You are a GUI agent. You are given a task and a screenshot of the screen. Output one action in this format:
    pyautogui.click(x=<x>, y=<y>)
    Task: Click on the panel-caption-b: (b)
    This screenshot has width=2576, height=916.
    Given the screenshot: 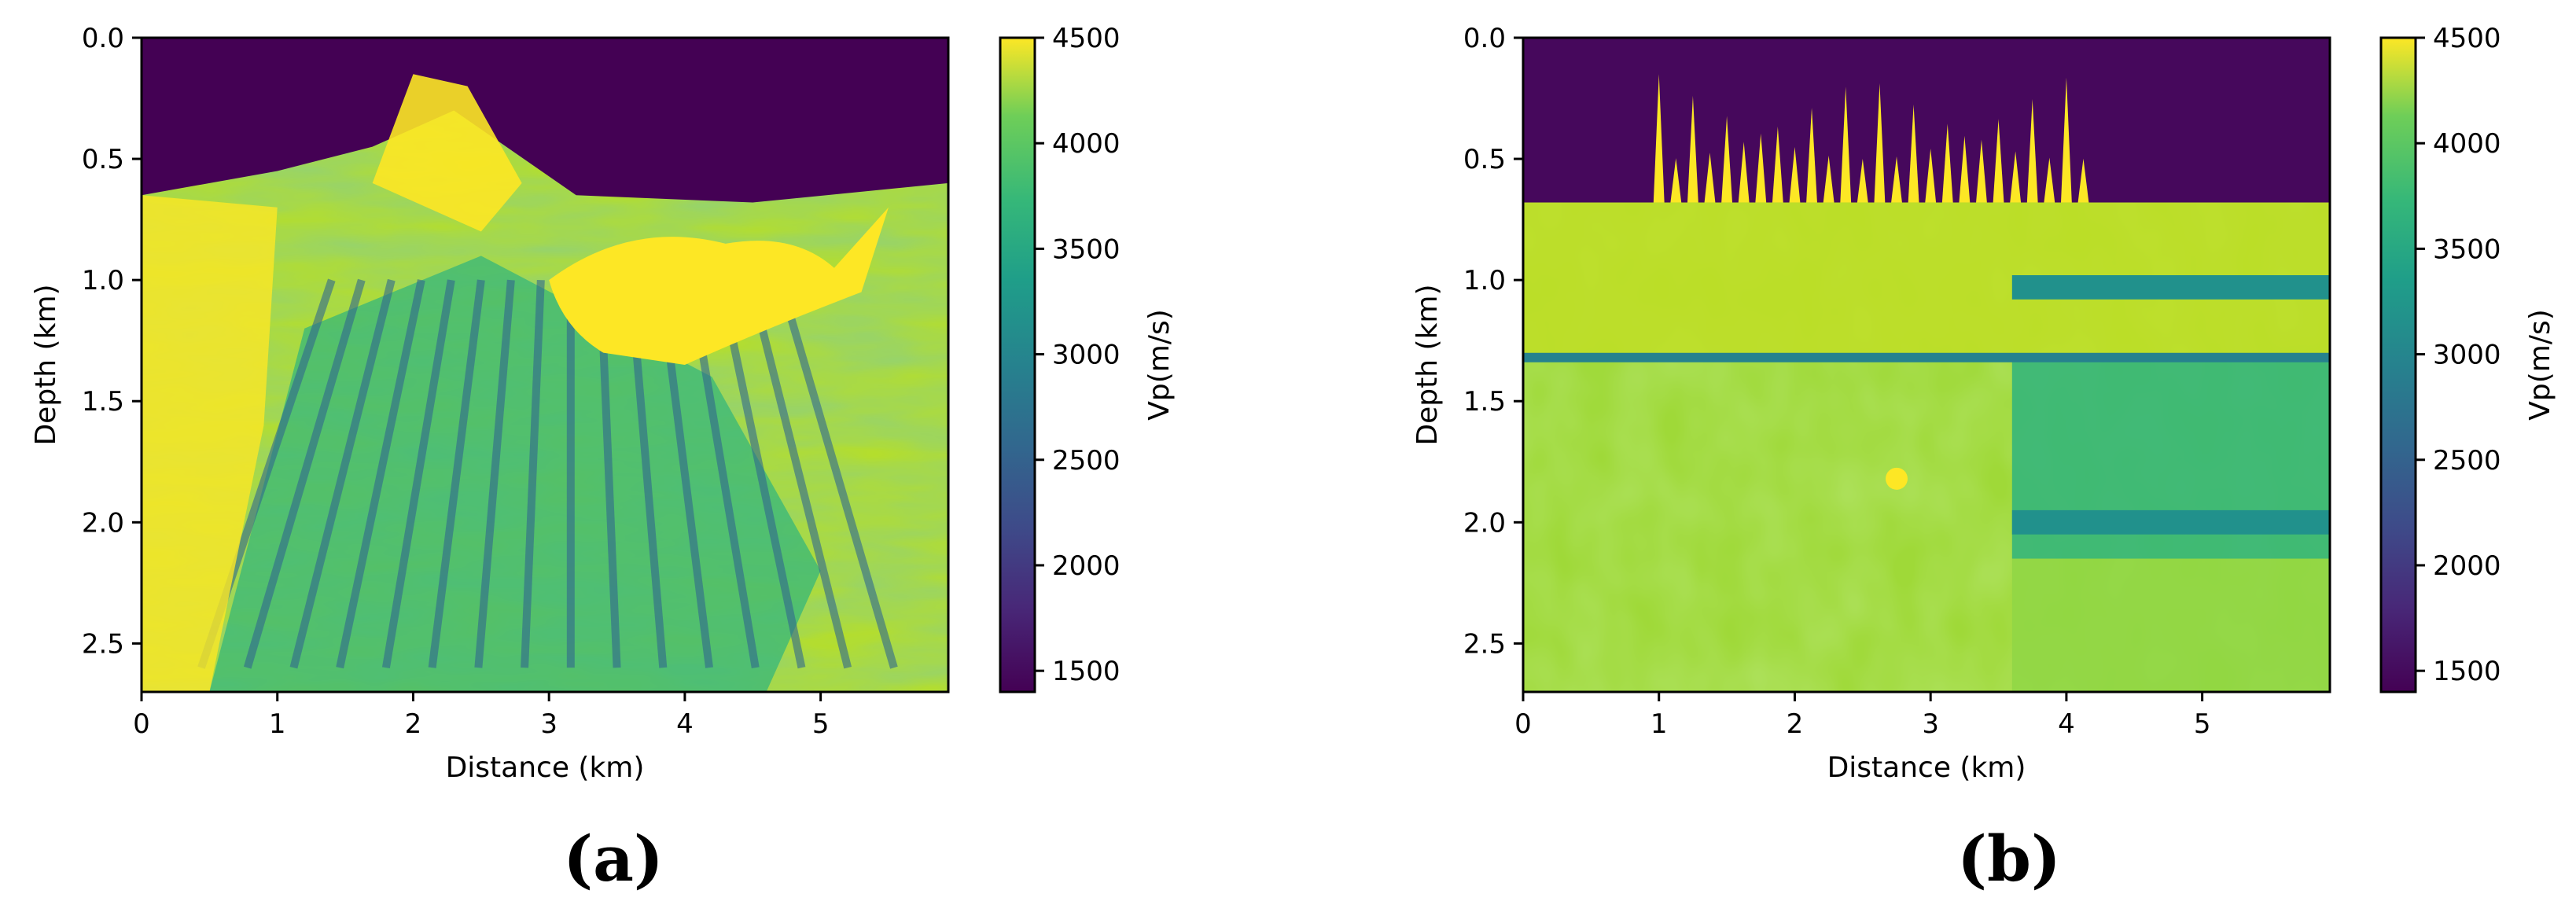 What is the action you would take?
    pyautogui.click(x=2009, y=859)
    